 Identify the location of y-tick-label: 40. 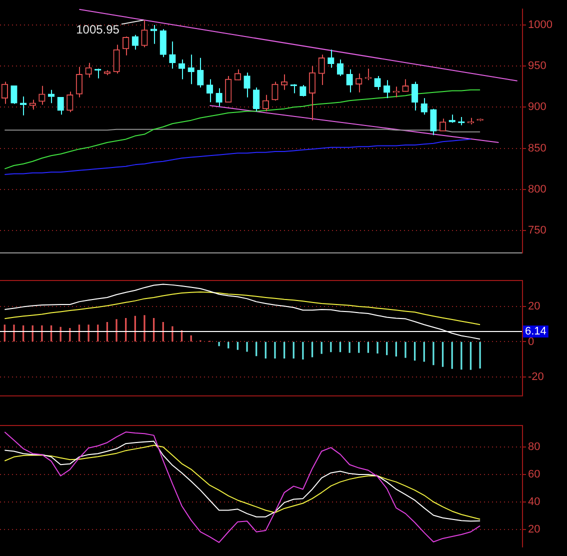
(534, 502).